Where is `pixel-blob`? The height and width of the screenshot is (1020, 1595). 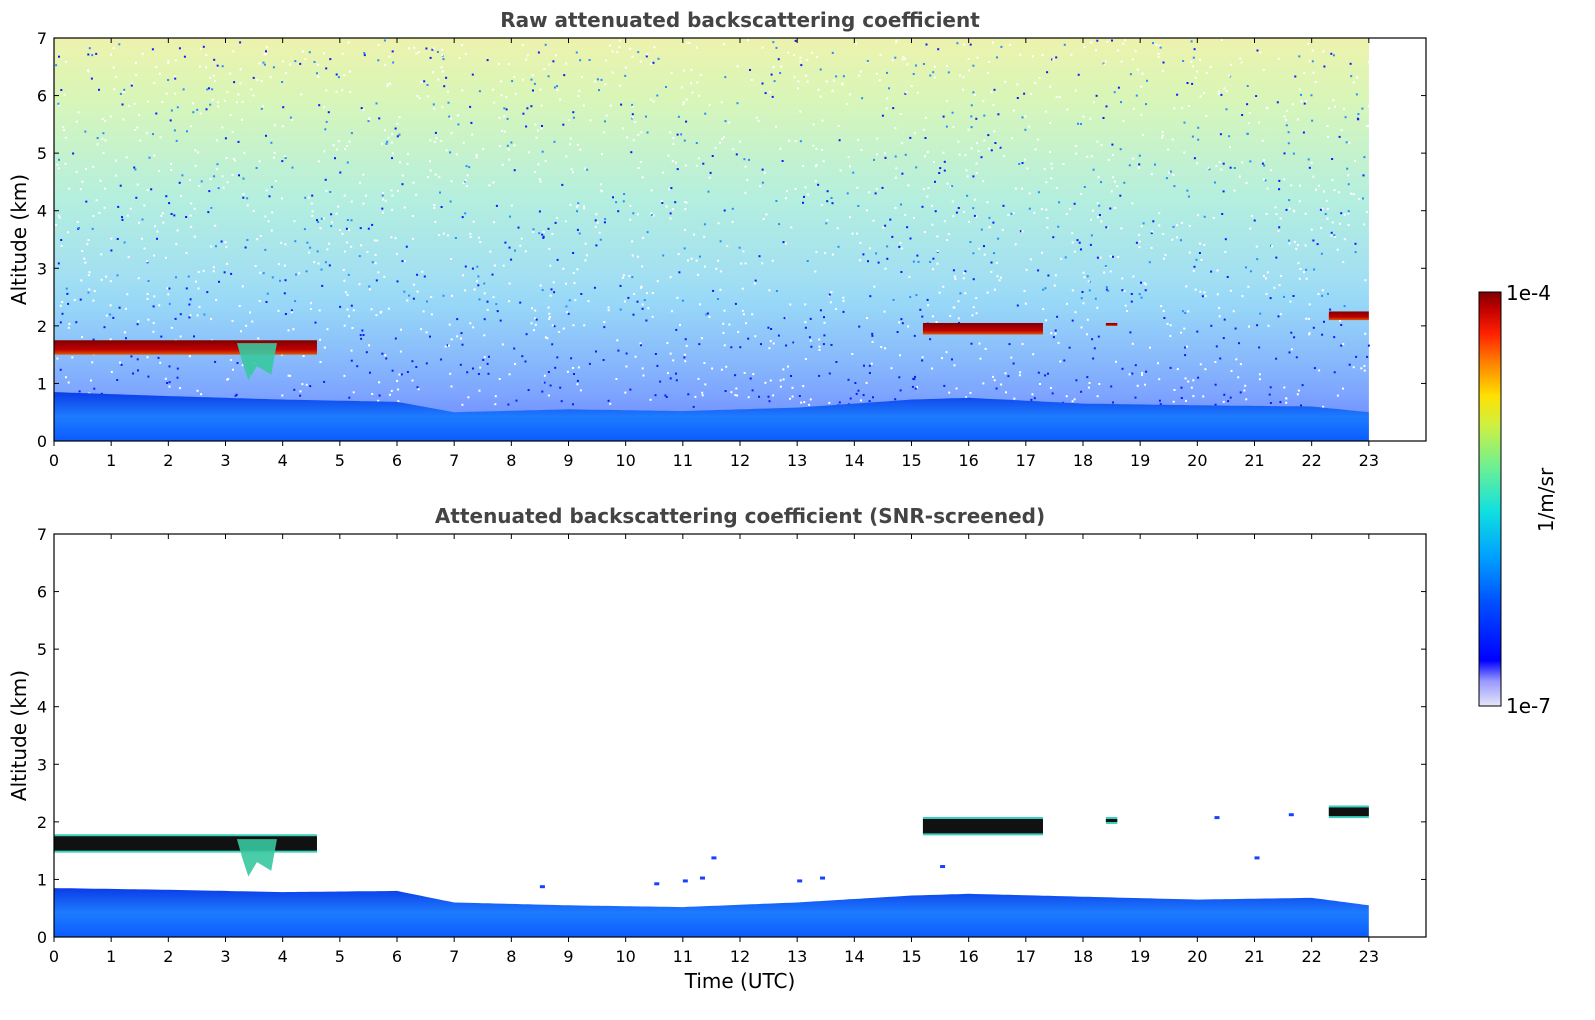
pixel-blob is located at coordinates (657, 884).